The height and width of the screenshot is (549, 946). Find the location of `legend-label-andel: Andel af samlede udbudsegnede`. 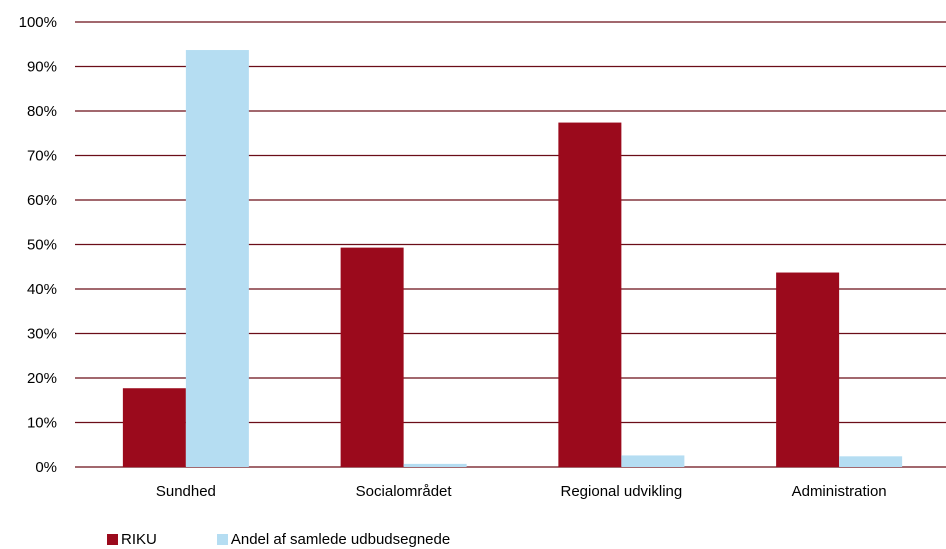

legend-label-andel: Andel af samlede udbudsegnede is located at coordinates (340, 539).